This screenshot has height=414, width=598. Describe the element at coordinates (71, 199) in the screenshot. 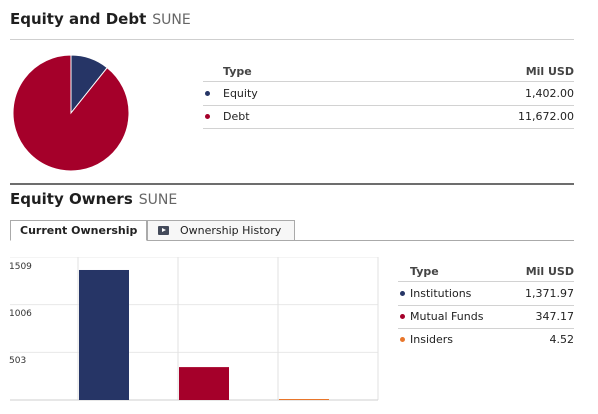

I see `equity-owners-title: Equity Owners` at that location.